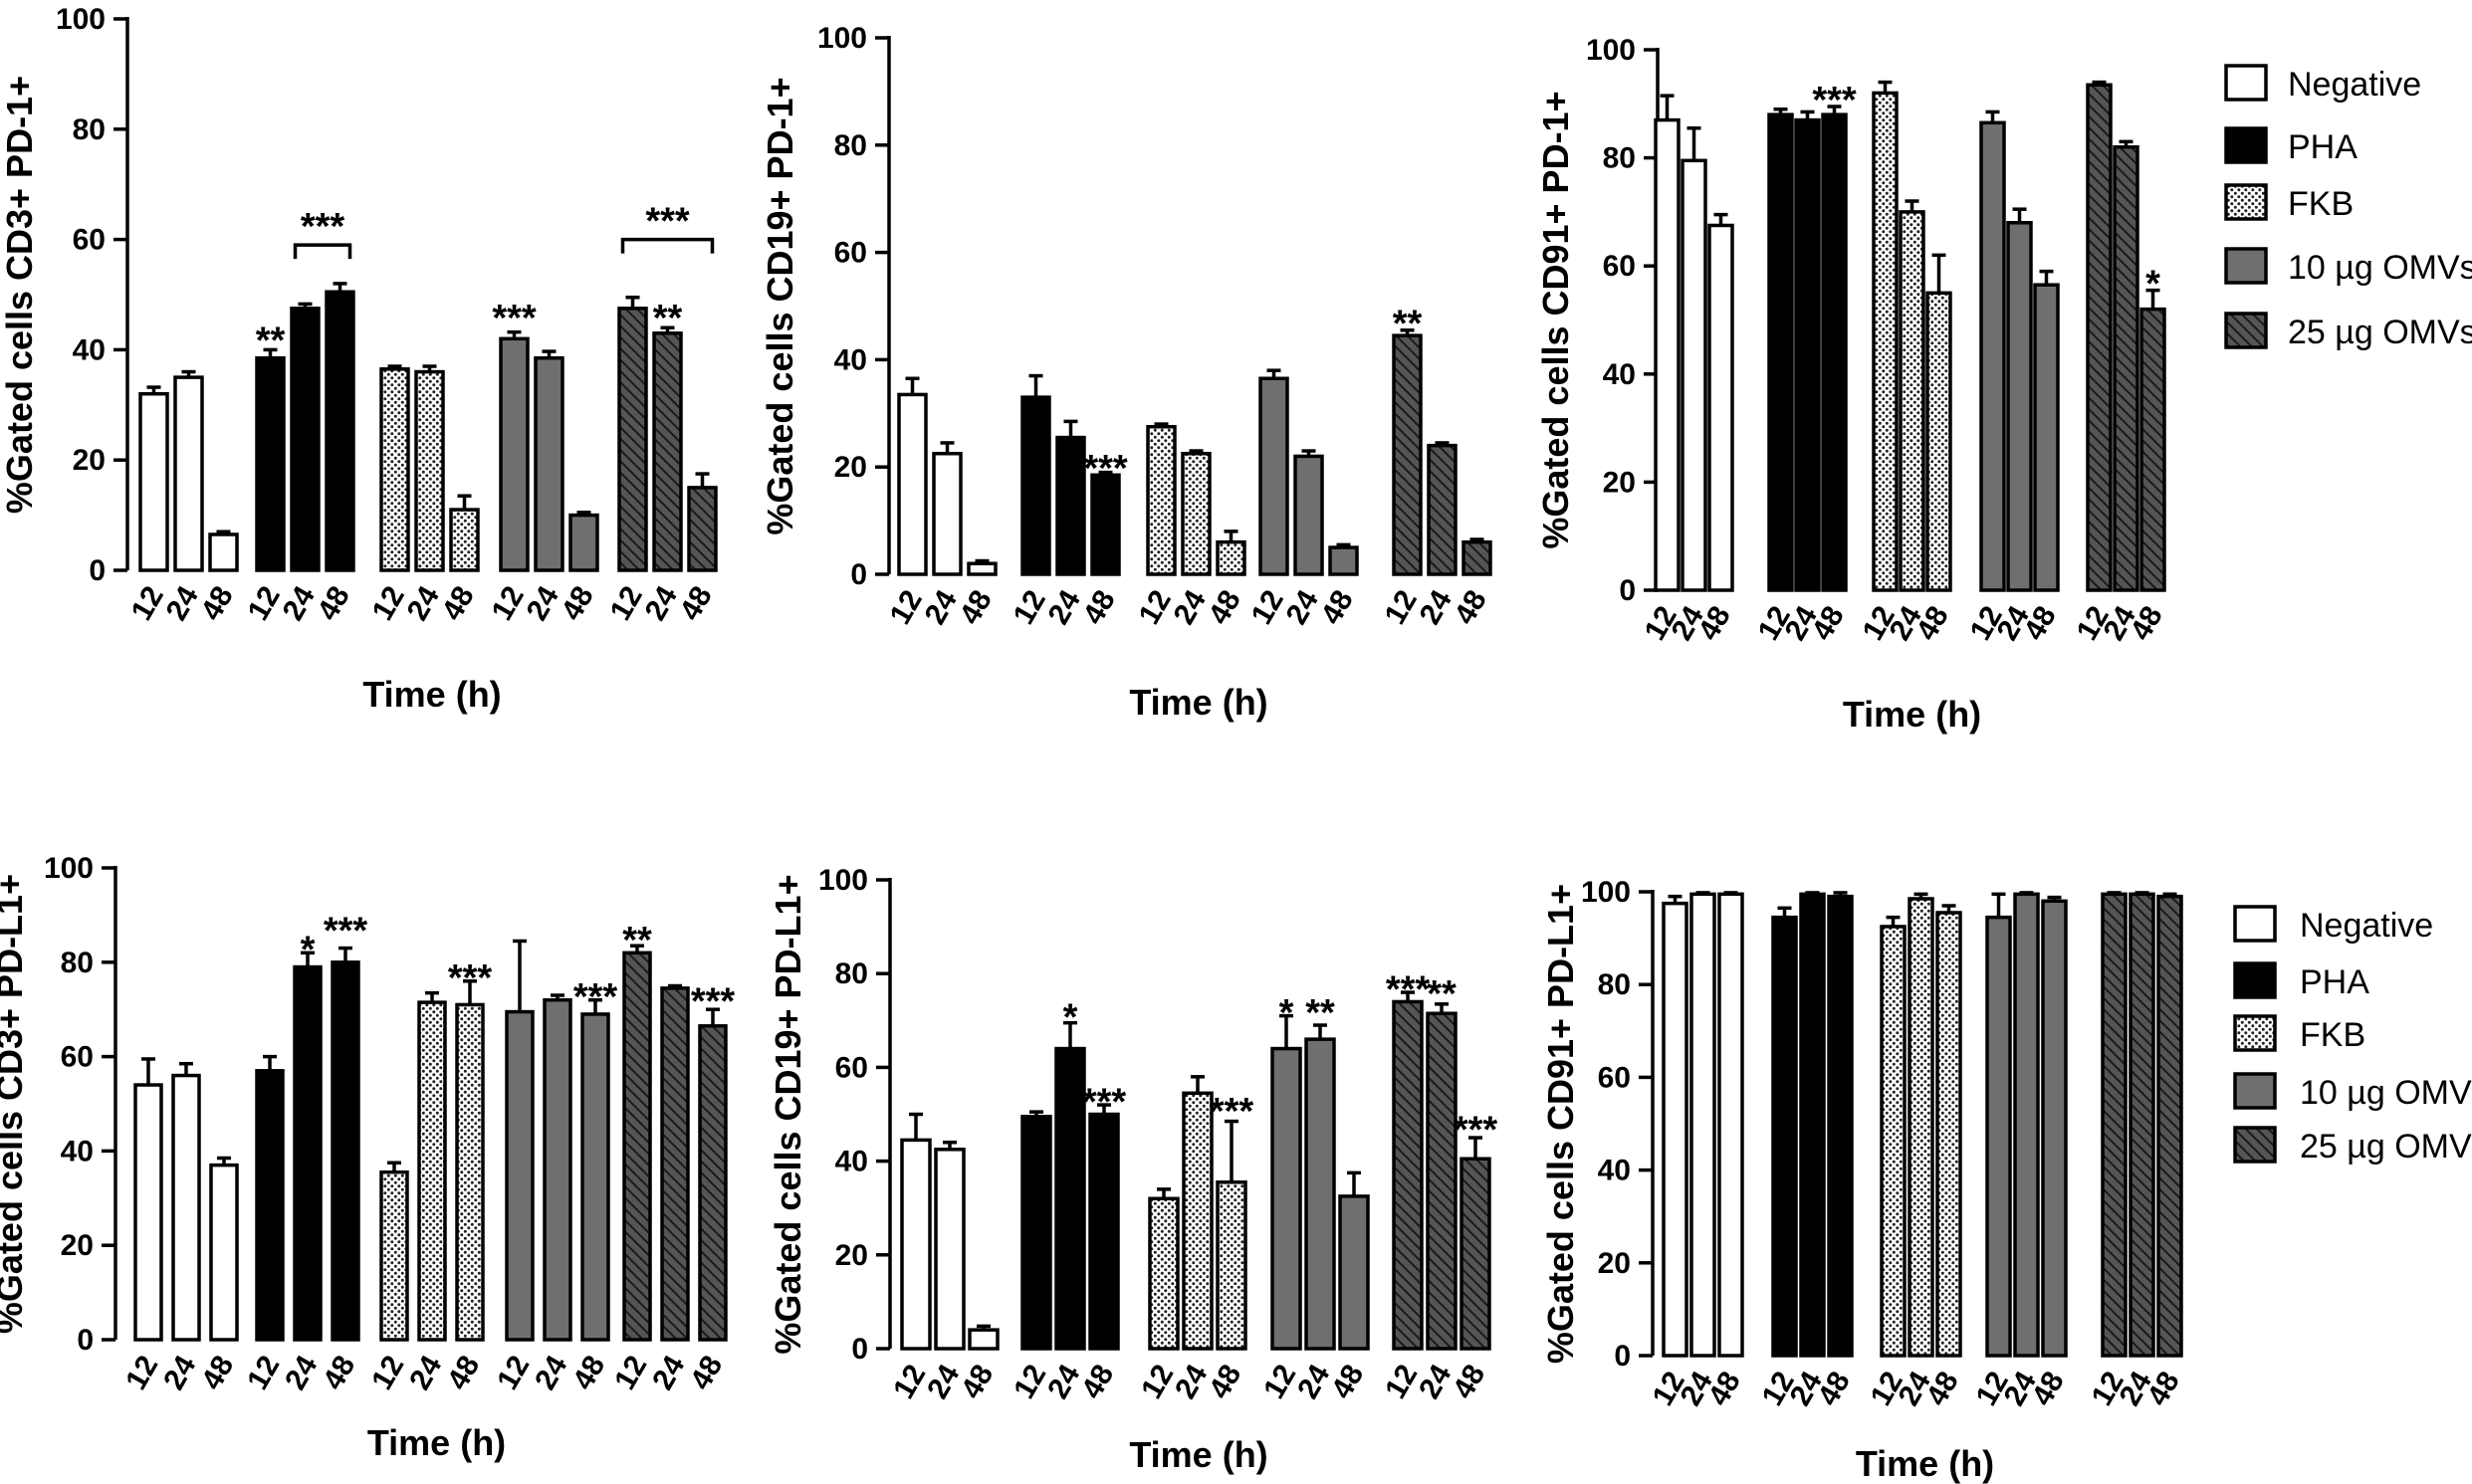  I want to click on legend2-swatch-negative, so click(2255, 924).